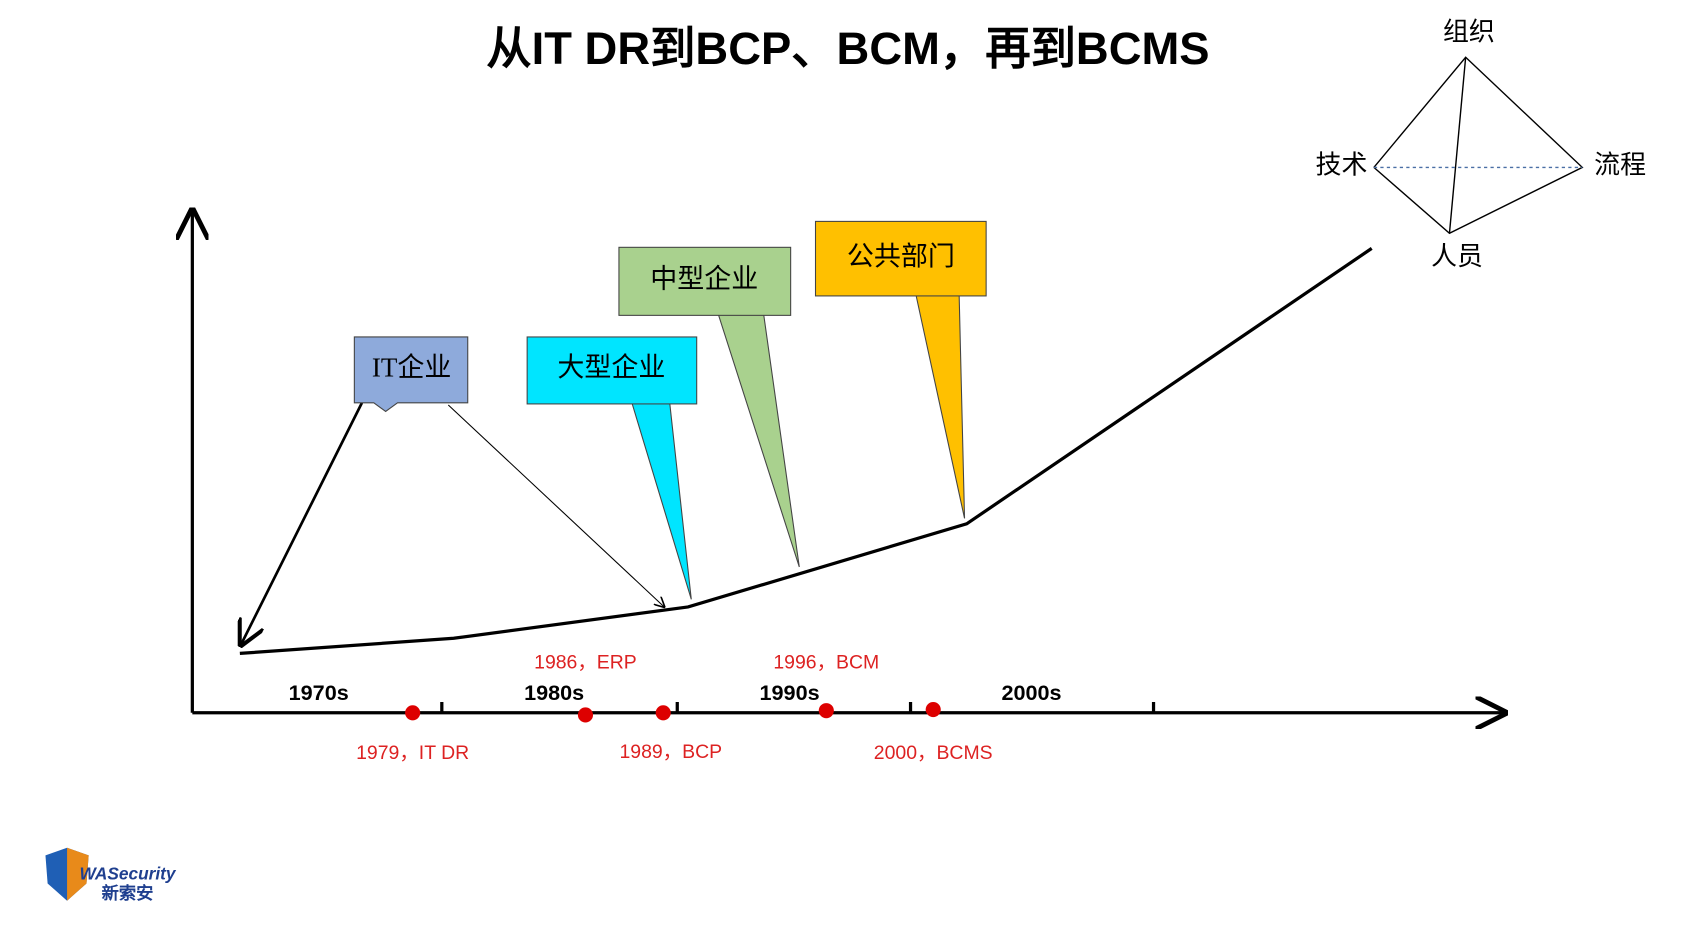 The image size is (1685, 945). I want to click on logo-brand: WASecurity, so click(128, 873).